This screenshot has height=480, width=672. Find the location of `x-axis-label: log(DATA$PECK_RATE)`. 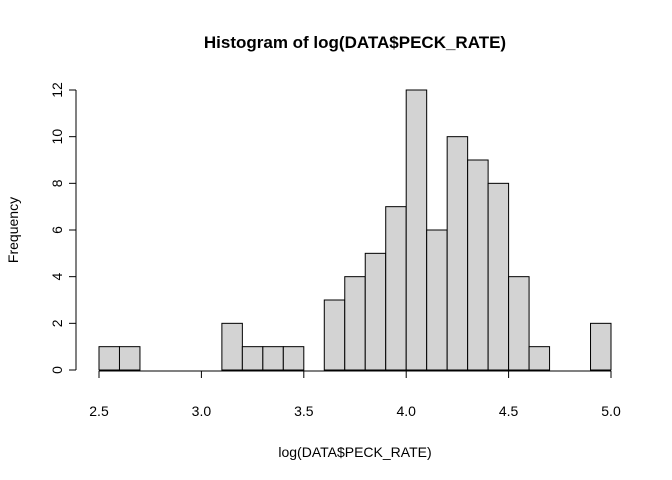

x-axis-label: log(DATA$PECK_RATE) is located at coordinates (354, 452).